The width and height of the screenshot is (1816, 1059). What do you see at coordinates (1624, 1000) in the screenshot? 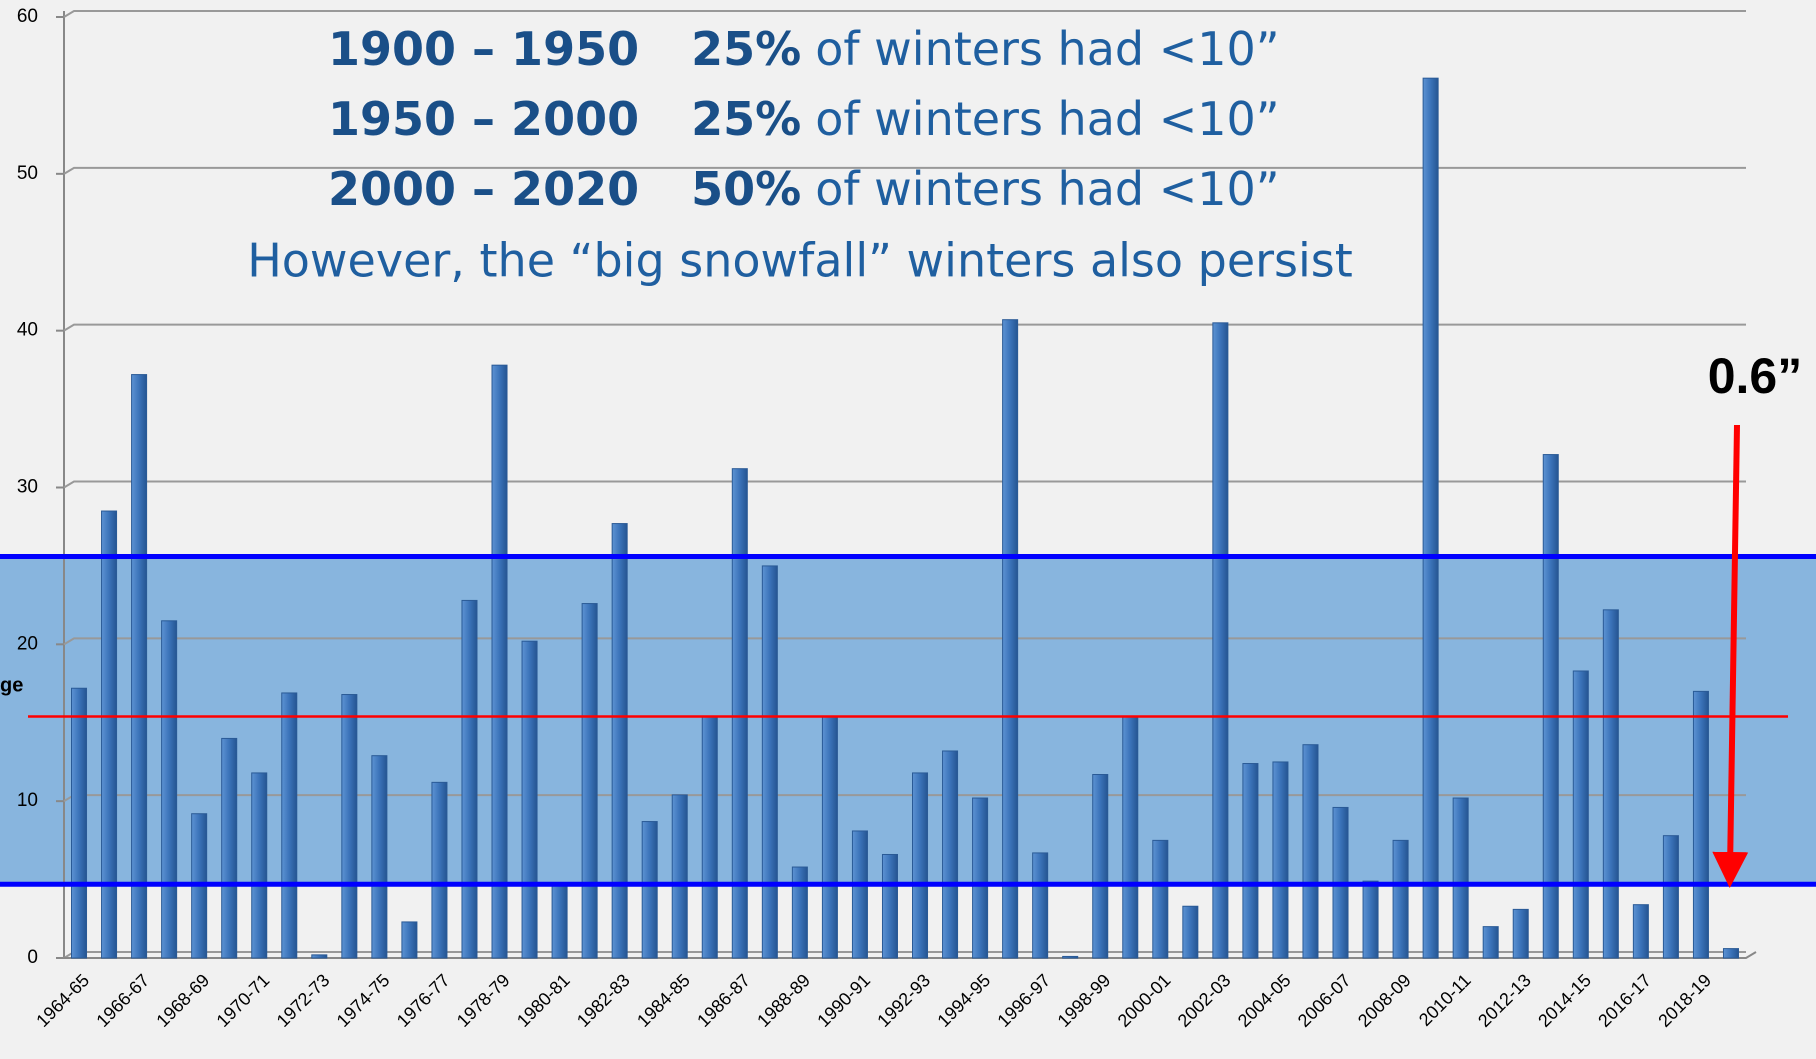
I see `x-tick-label: 2016-17` at bounding box center [1624, 1000].